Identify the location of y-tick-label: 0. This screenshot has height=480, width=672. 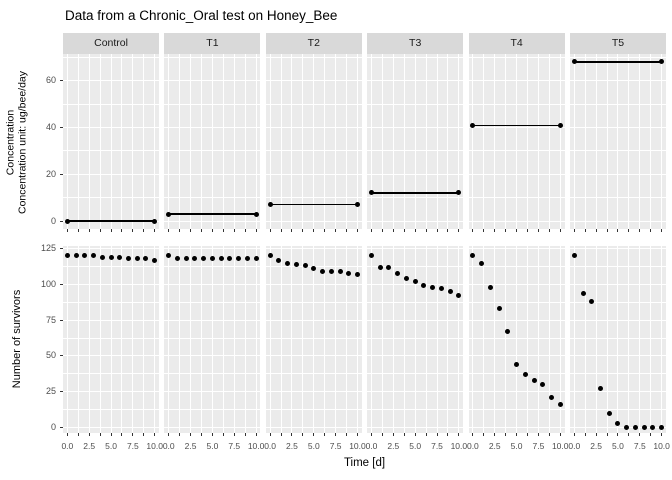
(53, 220).